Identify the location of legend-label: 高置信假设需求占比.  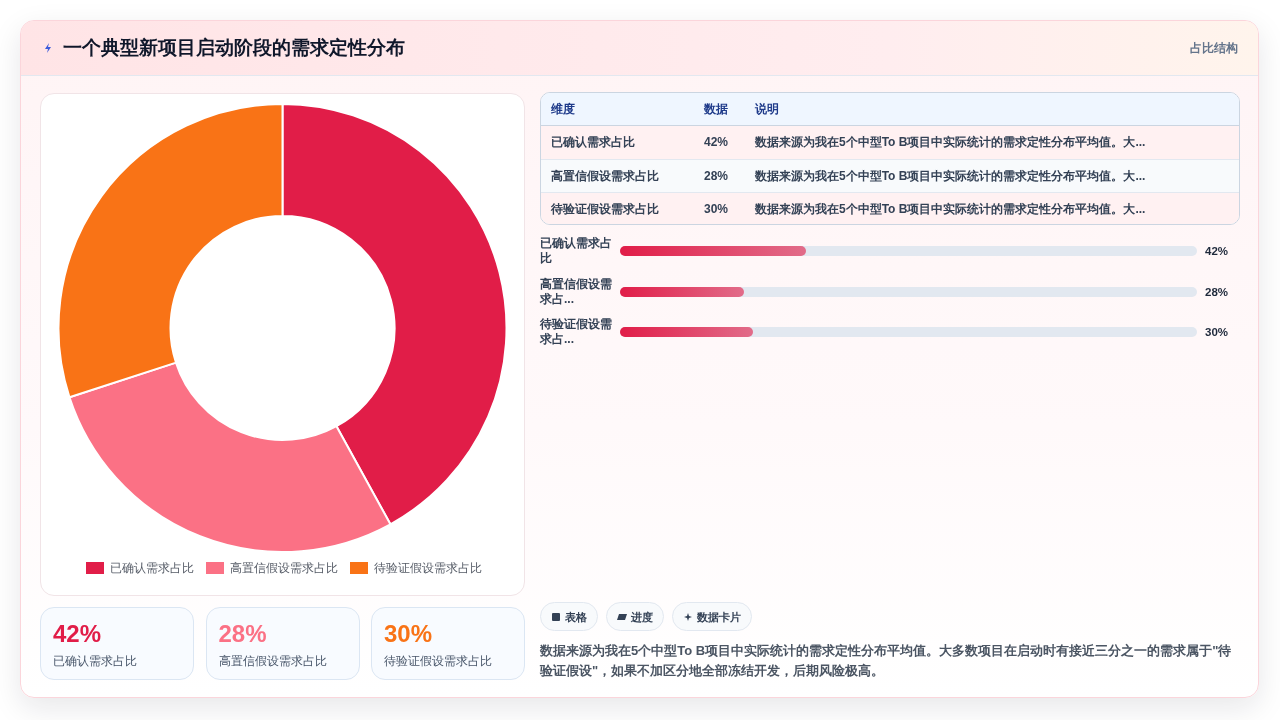
(283, 568).